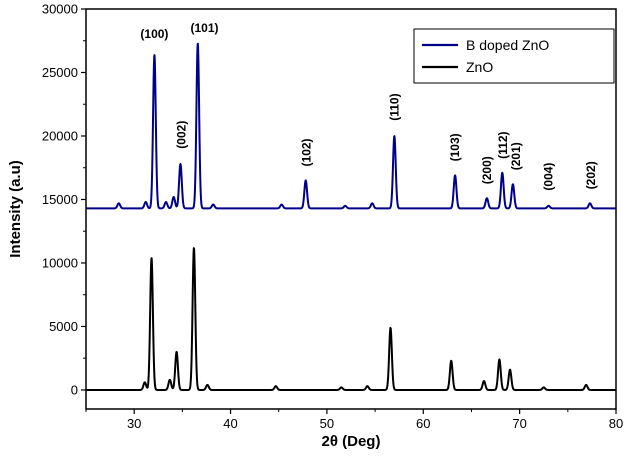  Describe the element at coordinates (181, 135) in the screenshot. I see `peak-label: (002)` at that location.